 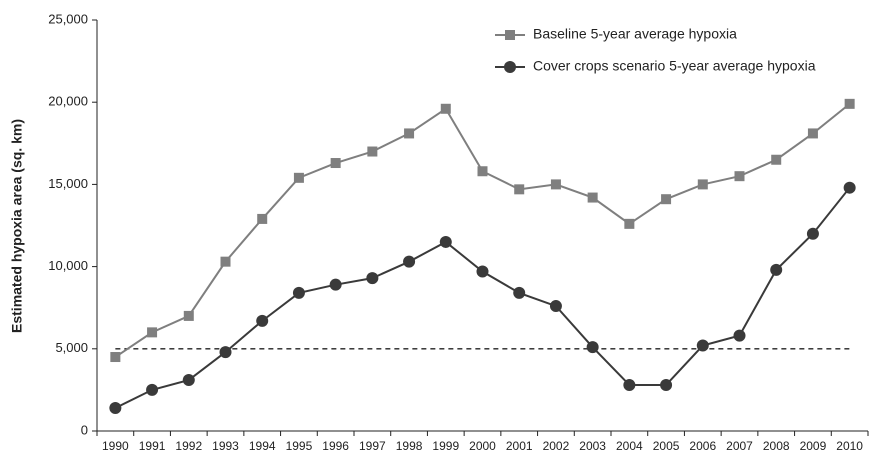 What do you see at coordinates (372, 446) in the screenshot?
I see `x-tick-label: 1997` at bounding box center [372, 446].